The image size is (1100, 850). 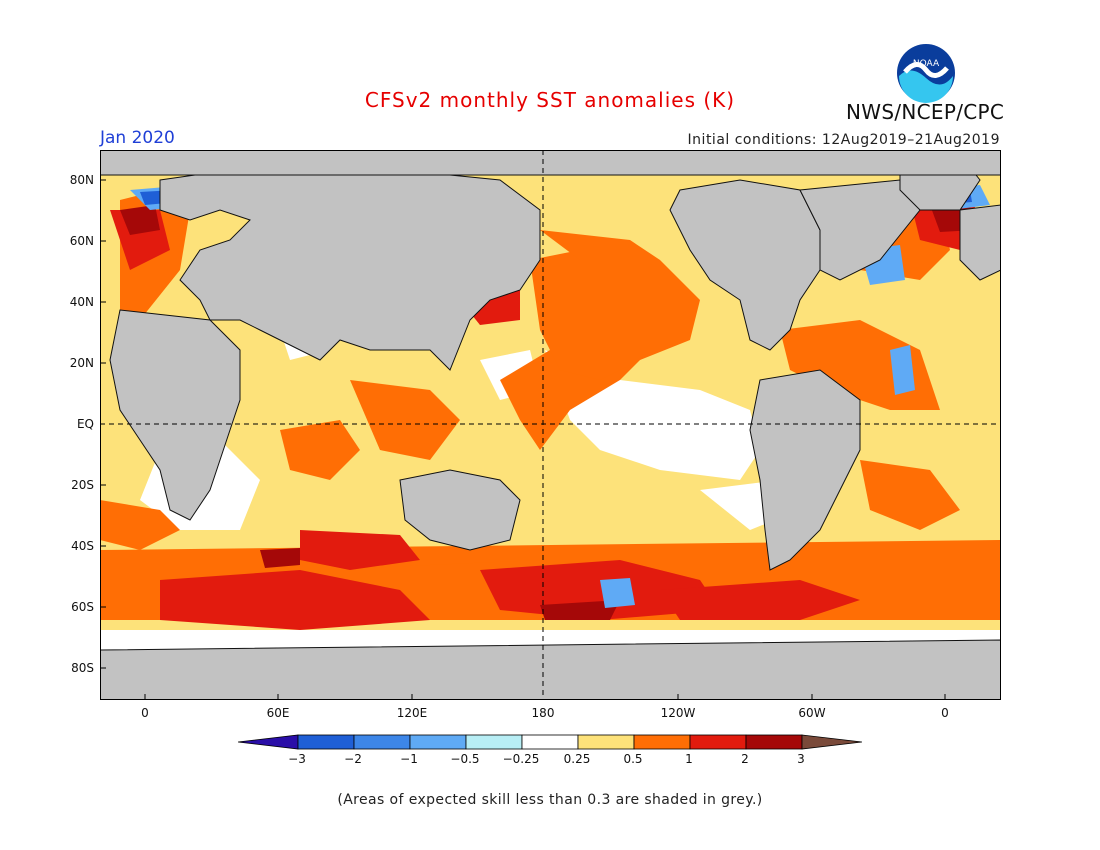 What do you see at coordinates (831, 742) in the screenshot?
I see `colorbar-extend-high` at bounding box center [831, 742].